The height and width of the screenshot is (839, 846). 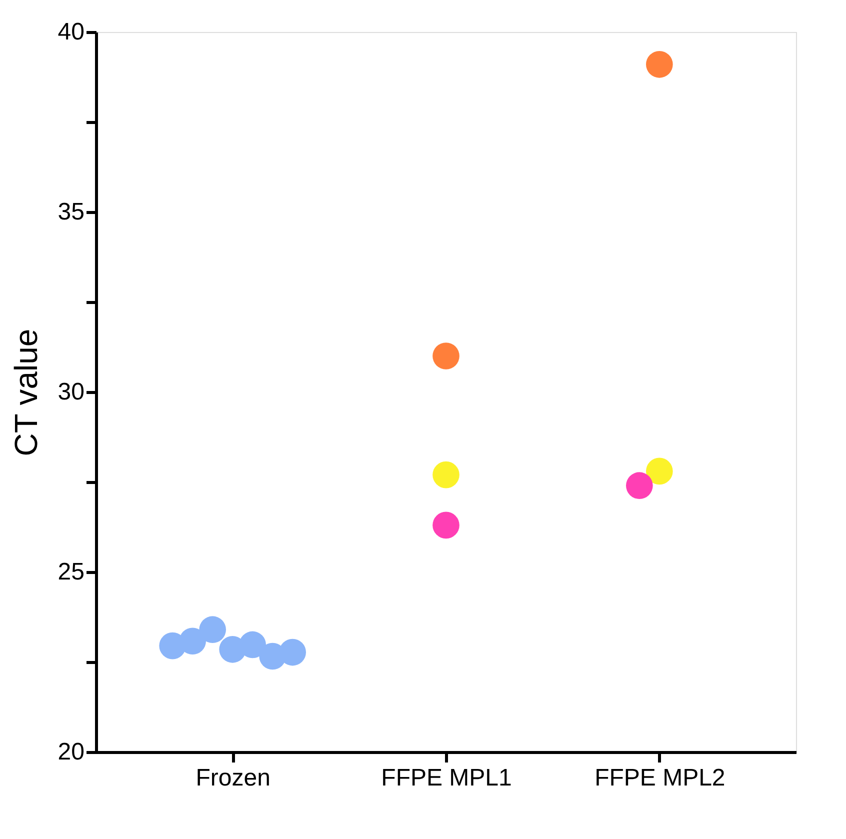 I want to click on y-tick-label: 20, so click(x=71, y=752).